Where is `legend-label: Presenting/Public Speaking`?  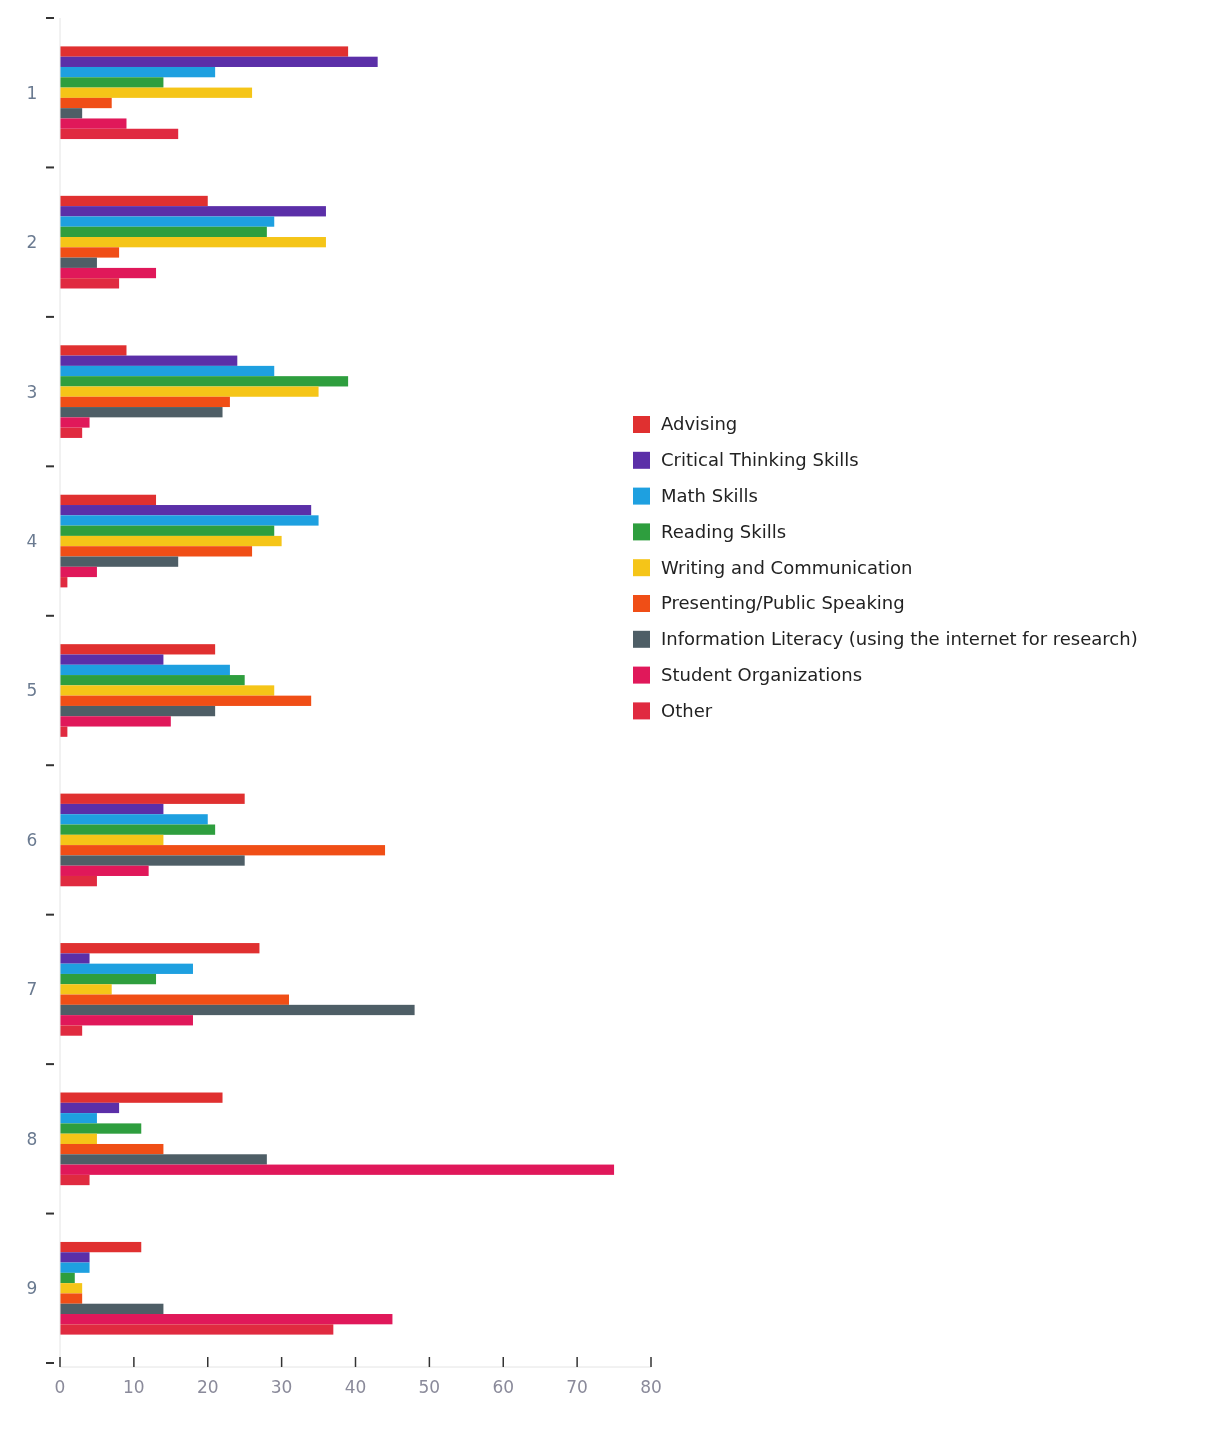 legend-label: Presenting/Public Speaking is located at coordinates (783, 603).